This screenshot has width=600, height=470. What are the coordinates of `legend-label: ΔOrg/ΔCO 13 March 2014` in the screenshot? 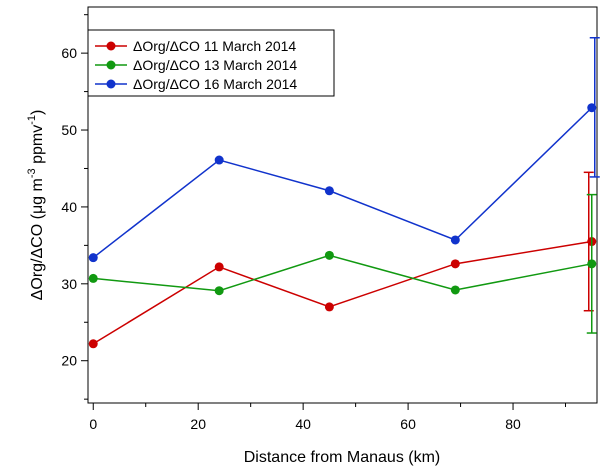 It's located at (215, 65).